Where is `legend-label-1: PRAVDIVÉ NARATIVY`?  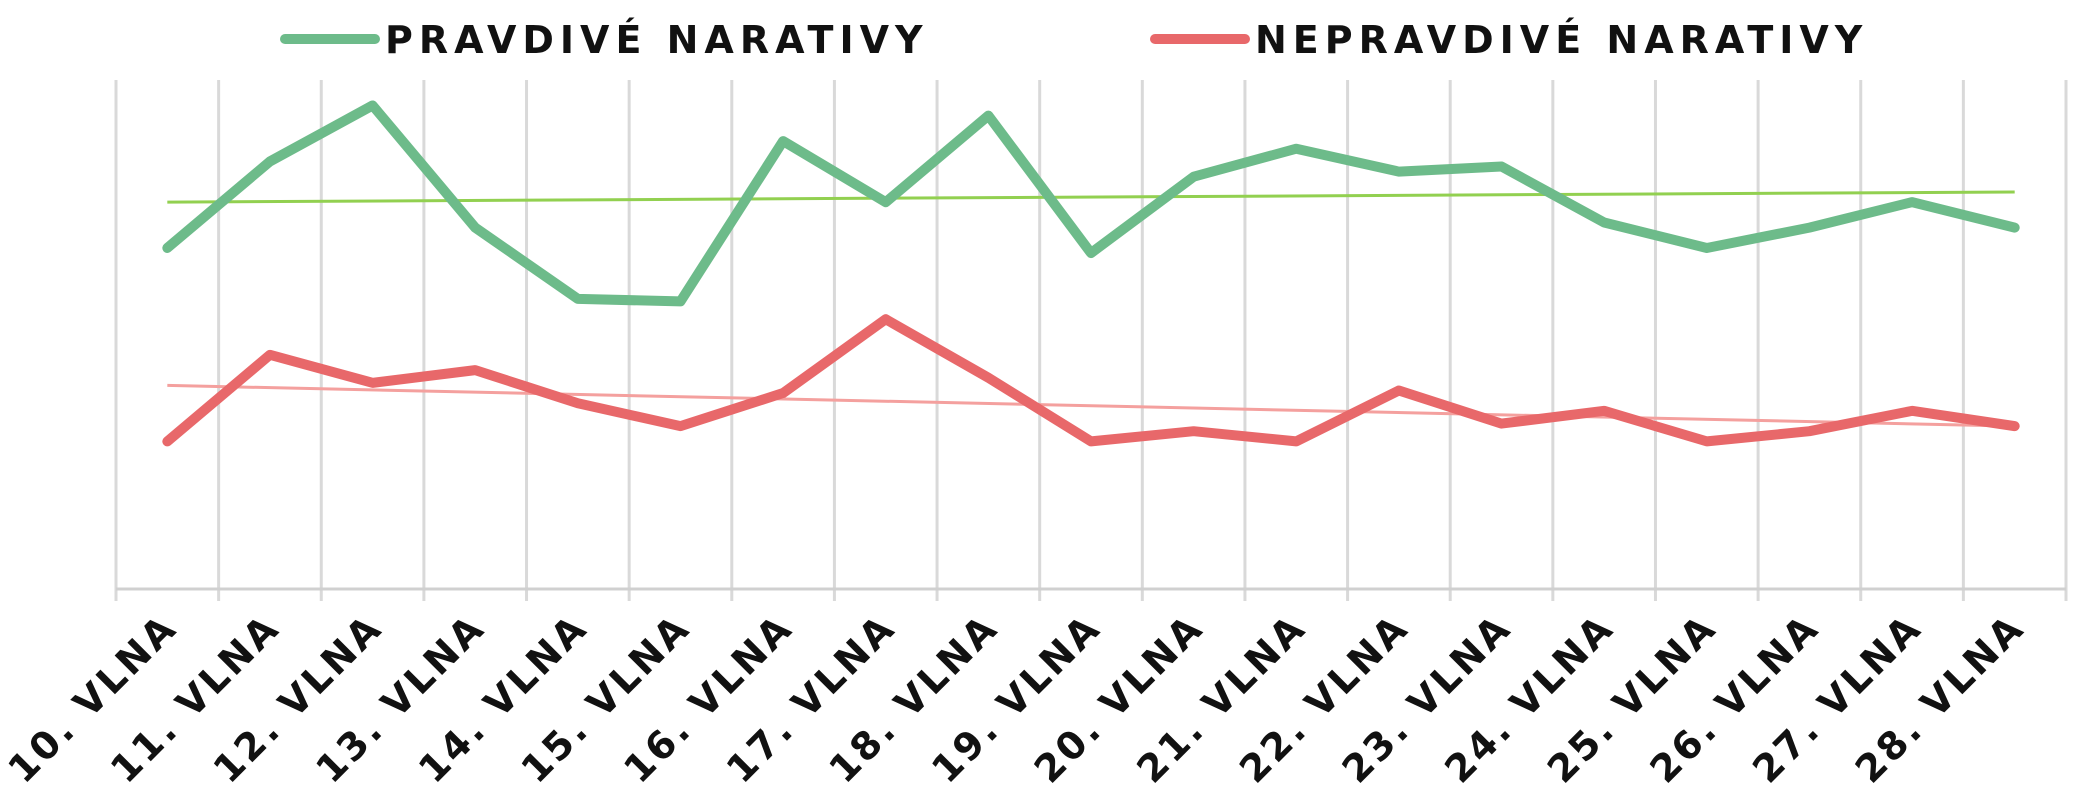 legend-label-1: PRAVDIVÉ NARATIVY is located at coordinates (657, 40).